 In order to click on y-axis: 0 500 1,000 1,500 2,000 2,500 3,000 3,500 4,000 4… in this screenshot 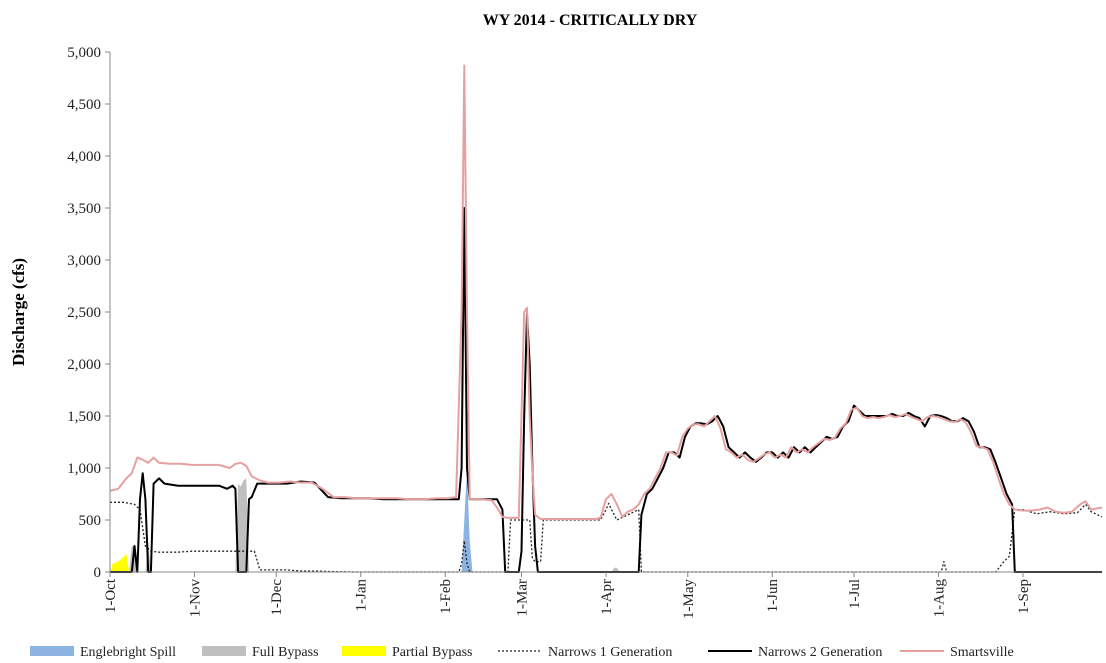, I will do `click(89, 313)`.